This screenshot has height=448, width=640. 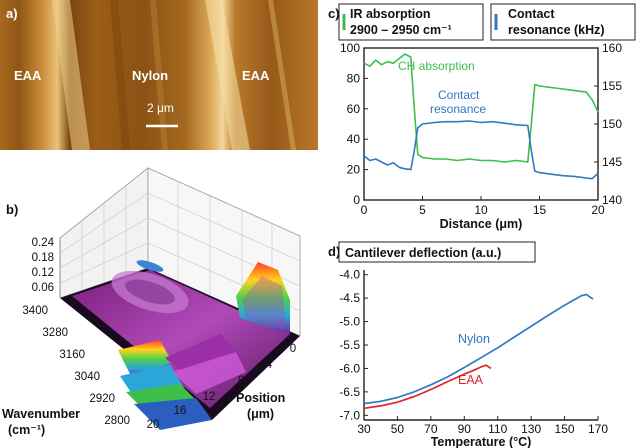 I want to click on b-x-tick: 8, so click(x=241, y=381).